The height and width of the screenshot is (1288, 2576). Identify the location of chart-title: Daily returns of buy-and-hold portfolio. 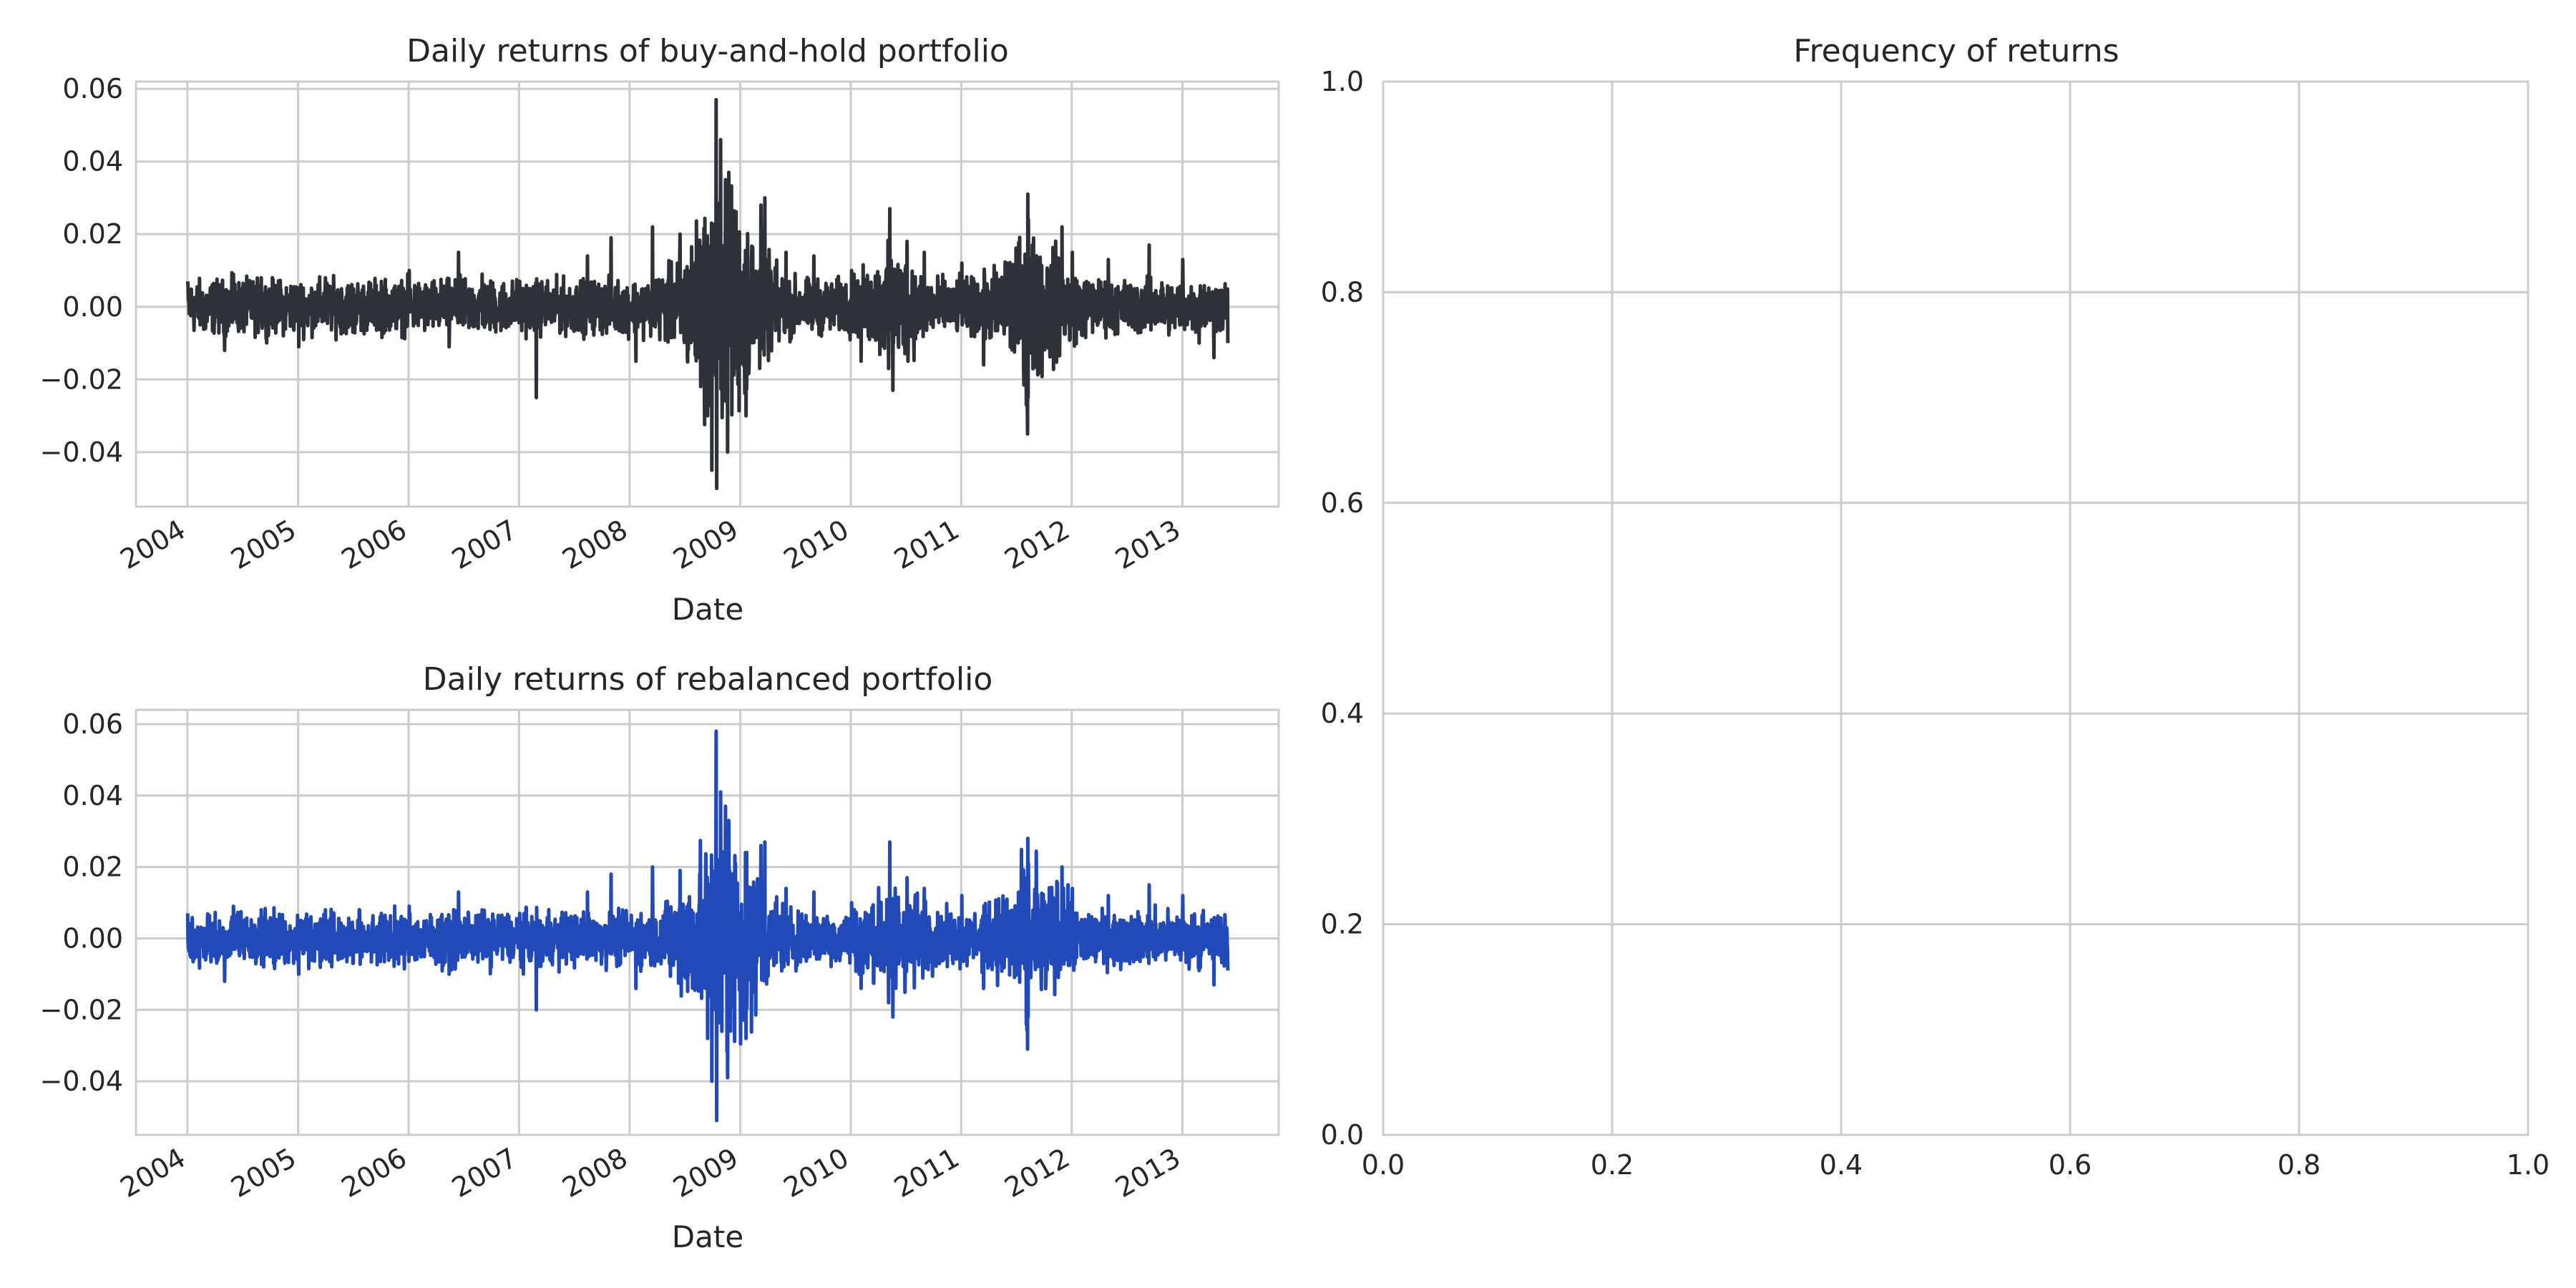
(707, 51).